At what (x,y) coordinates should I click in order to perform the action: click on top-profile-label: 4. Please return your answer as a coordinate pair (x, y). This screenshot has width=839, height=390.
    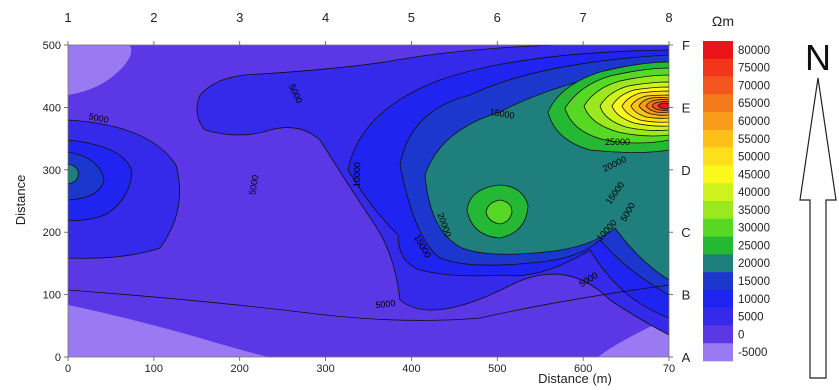
    Looking at the image, I should click on (325, 17).